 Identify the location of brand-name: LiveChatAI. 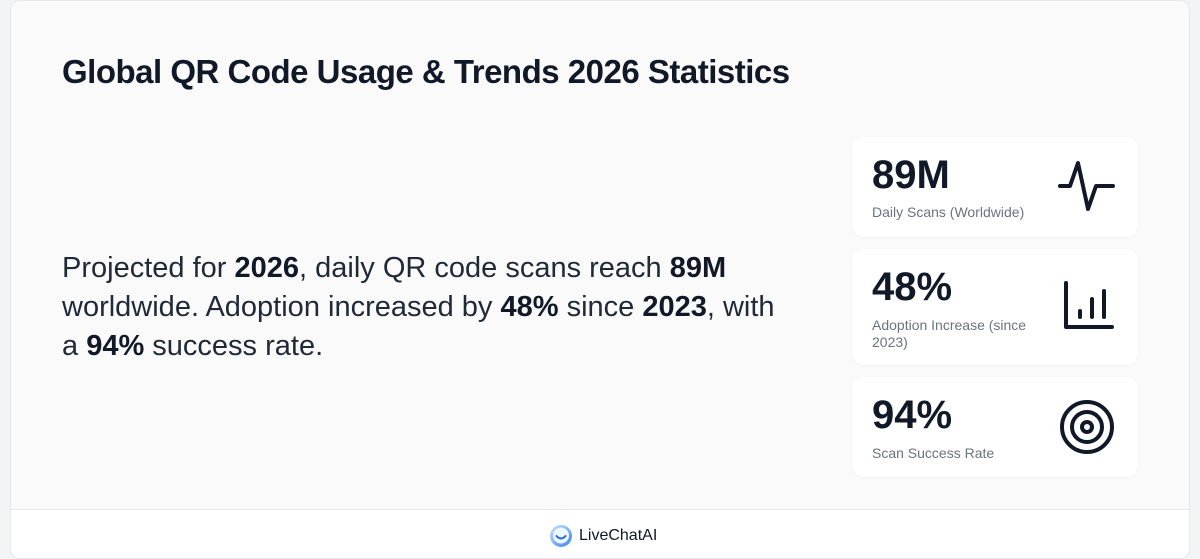
(618, 535).